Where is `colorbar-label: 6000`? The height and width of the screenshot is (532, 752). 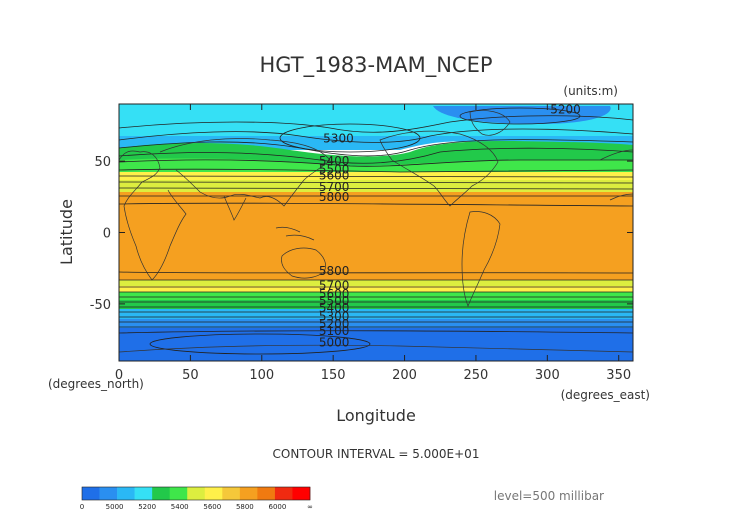 colorbar-label: 6000 is located at coordinates (278, 507).